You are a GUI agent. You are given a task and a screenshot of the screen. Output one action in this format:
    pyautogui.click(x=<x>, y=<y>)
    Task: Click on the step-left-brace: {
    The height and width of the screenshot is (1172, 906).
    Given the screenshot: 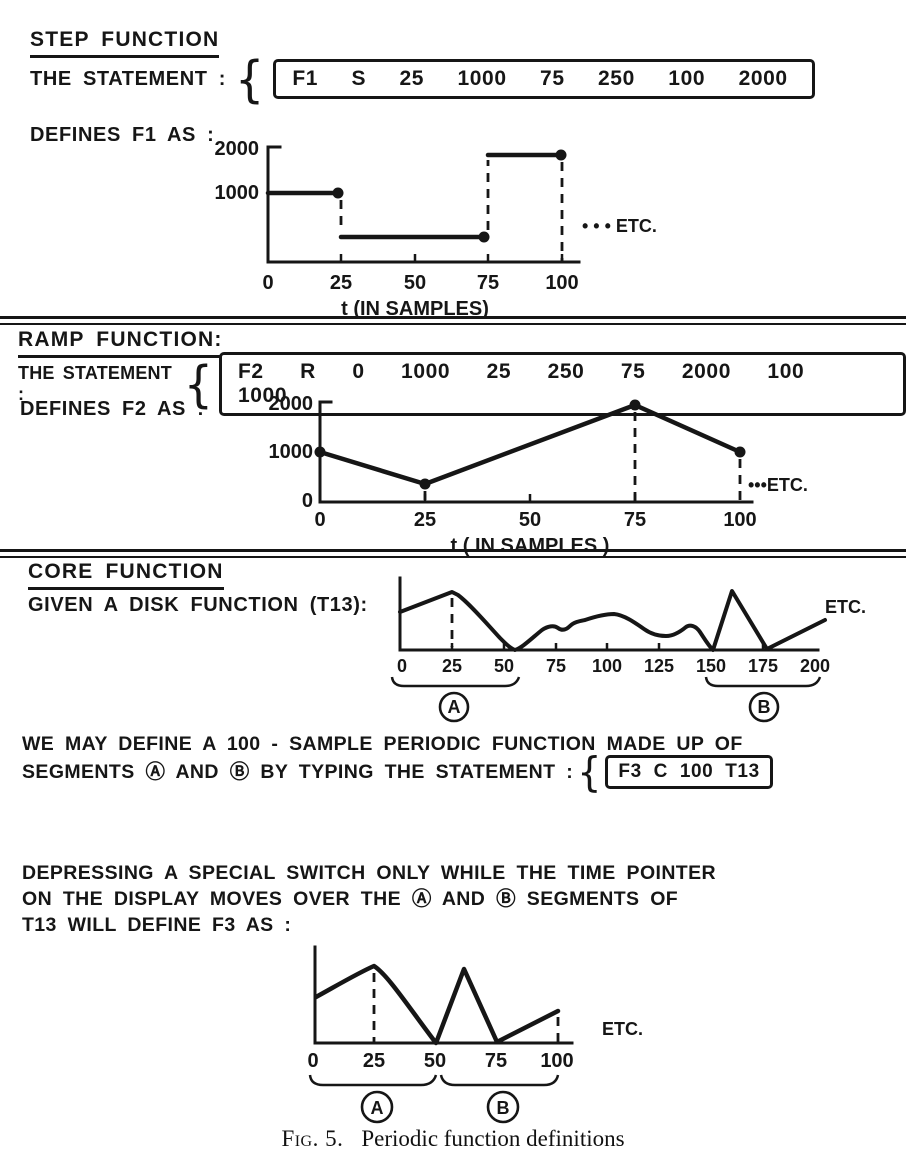 What is the action you would take?
    pyautogui.click(x=250, y=79)
    